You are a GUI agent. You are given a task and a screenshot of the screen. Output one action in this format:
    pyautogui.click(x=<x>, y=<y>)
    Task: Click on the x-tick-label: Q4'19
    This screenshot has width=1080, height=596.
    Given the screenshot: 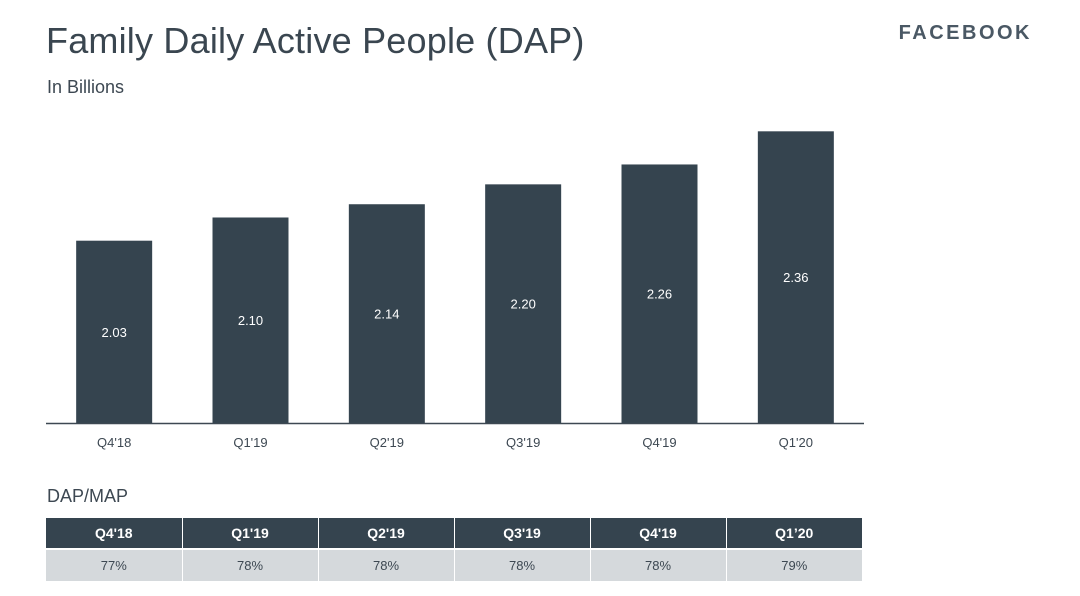 What is the action you would take?
    pyautogui.click(x=659, y=442)
    